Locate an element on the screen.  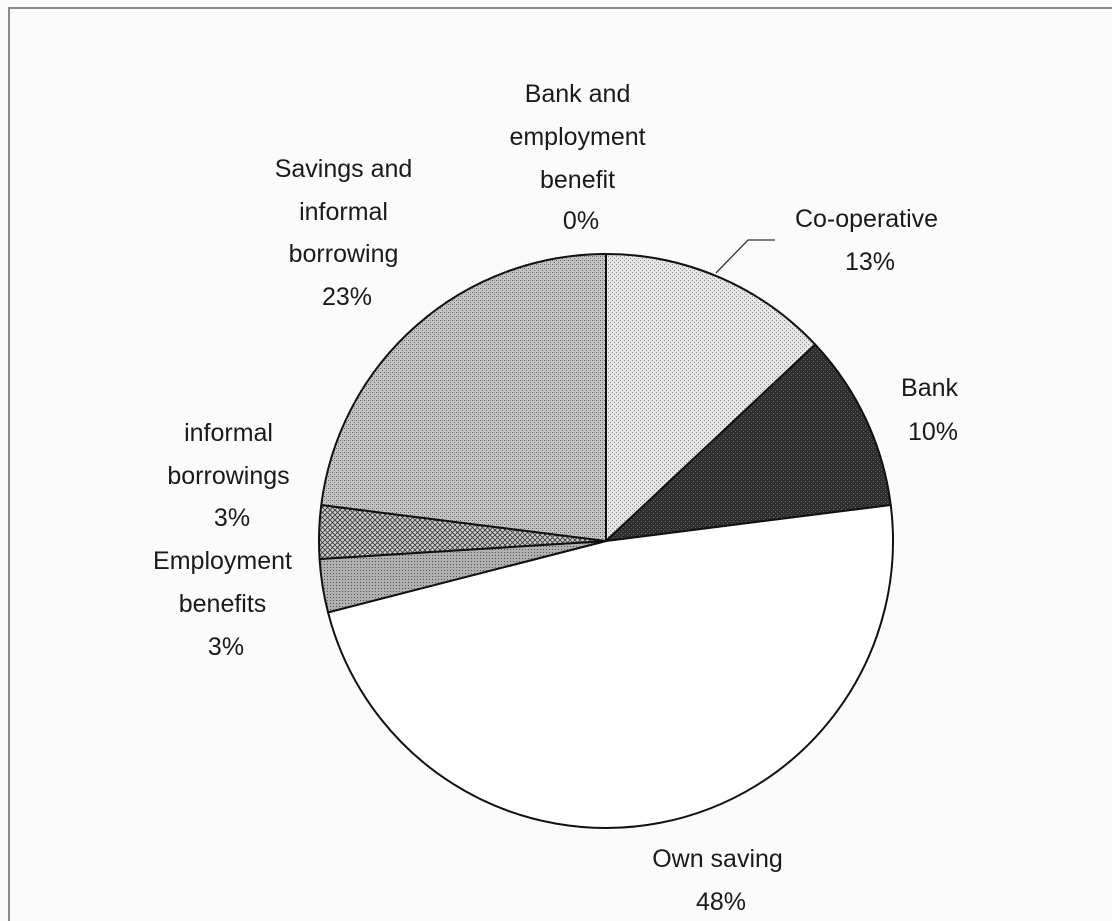
label-bank-employment-percent: 0% is located at coordinates (581, 221).